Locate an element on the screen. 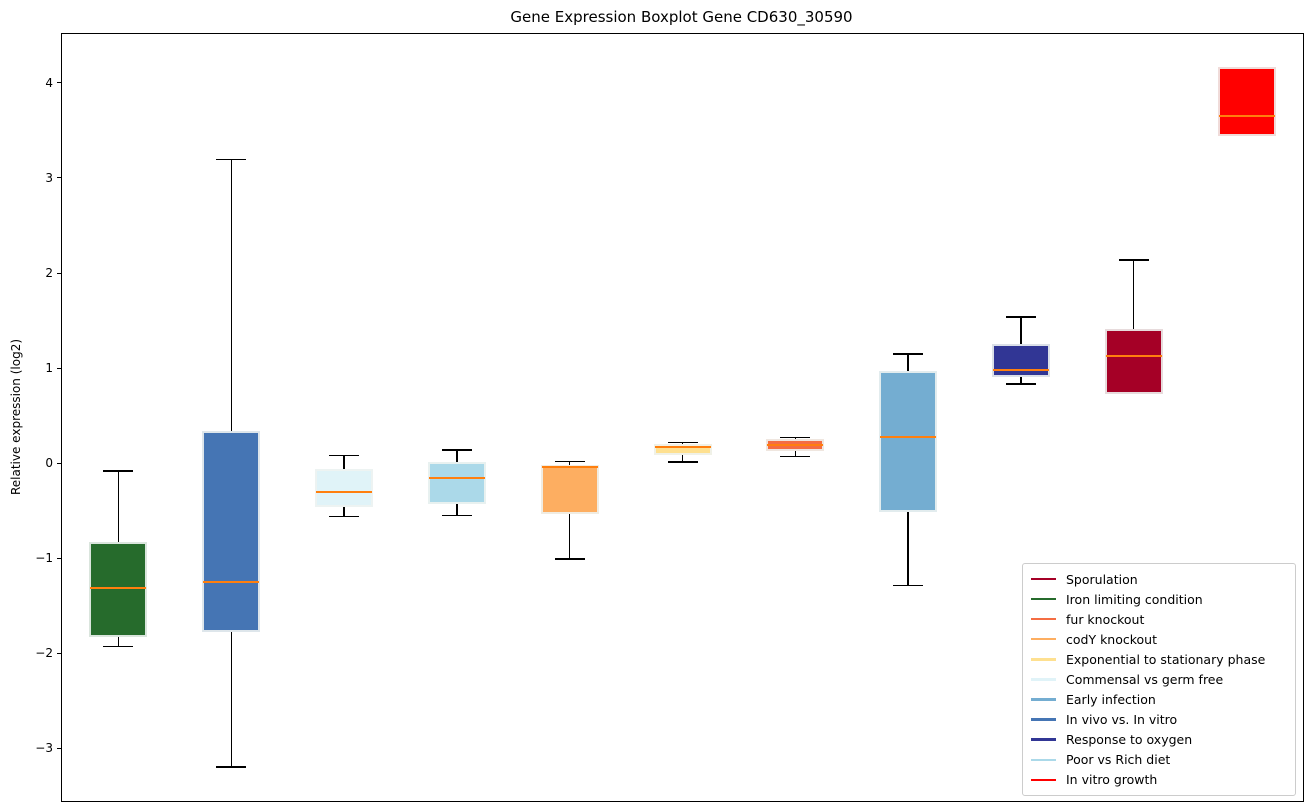 The width and height of the screenshot is (1309, 812). legend-label: In vitro growth is located at coordinates (1112, 780).